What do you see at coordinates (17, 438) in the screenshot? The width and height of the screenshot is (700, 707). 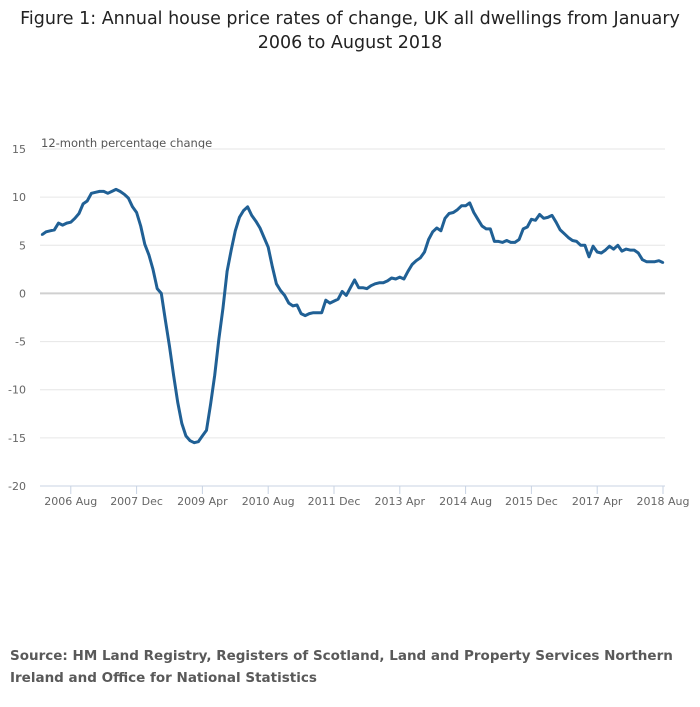 I see `y-tick-label: -15` at bounding box center [17, 438].